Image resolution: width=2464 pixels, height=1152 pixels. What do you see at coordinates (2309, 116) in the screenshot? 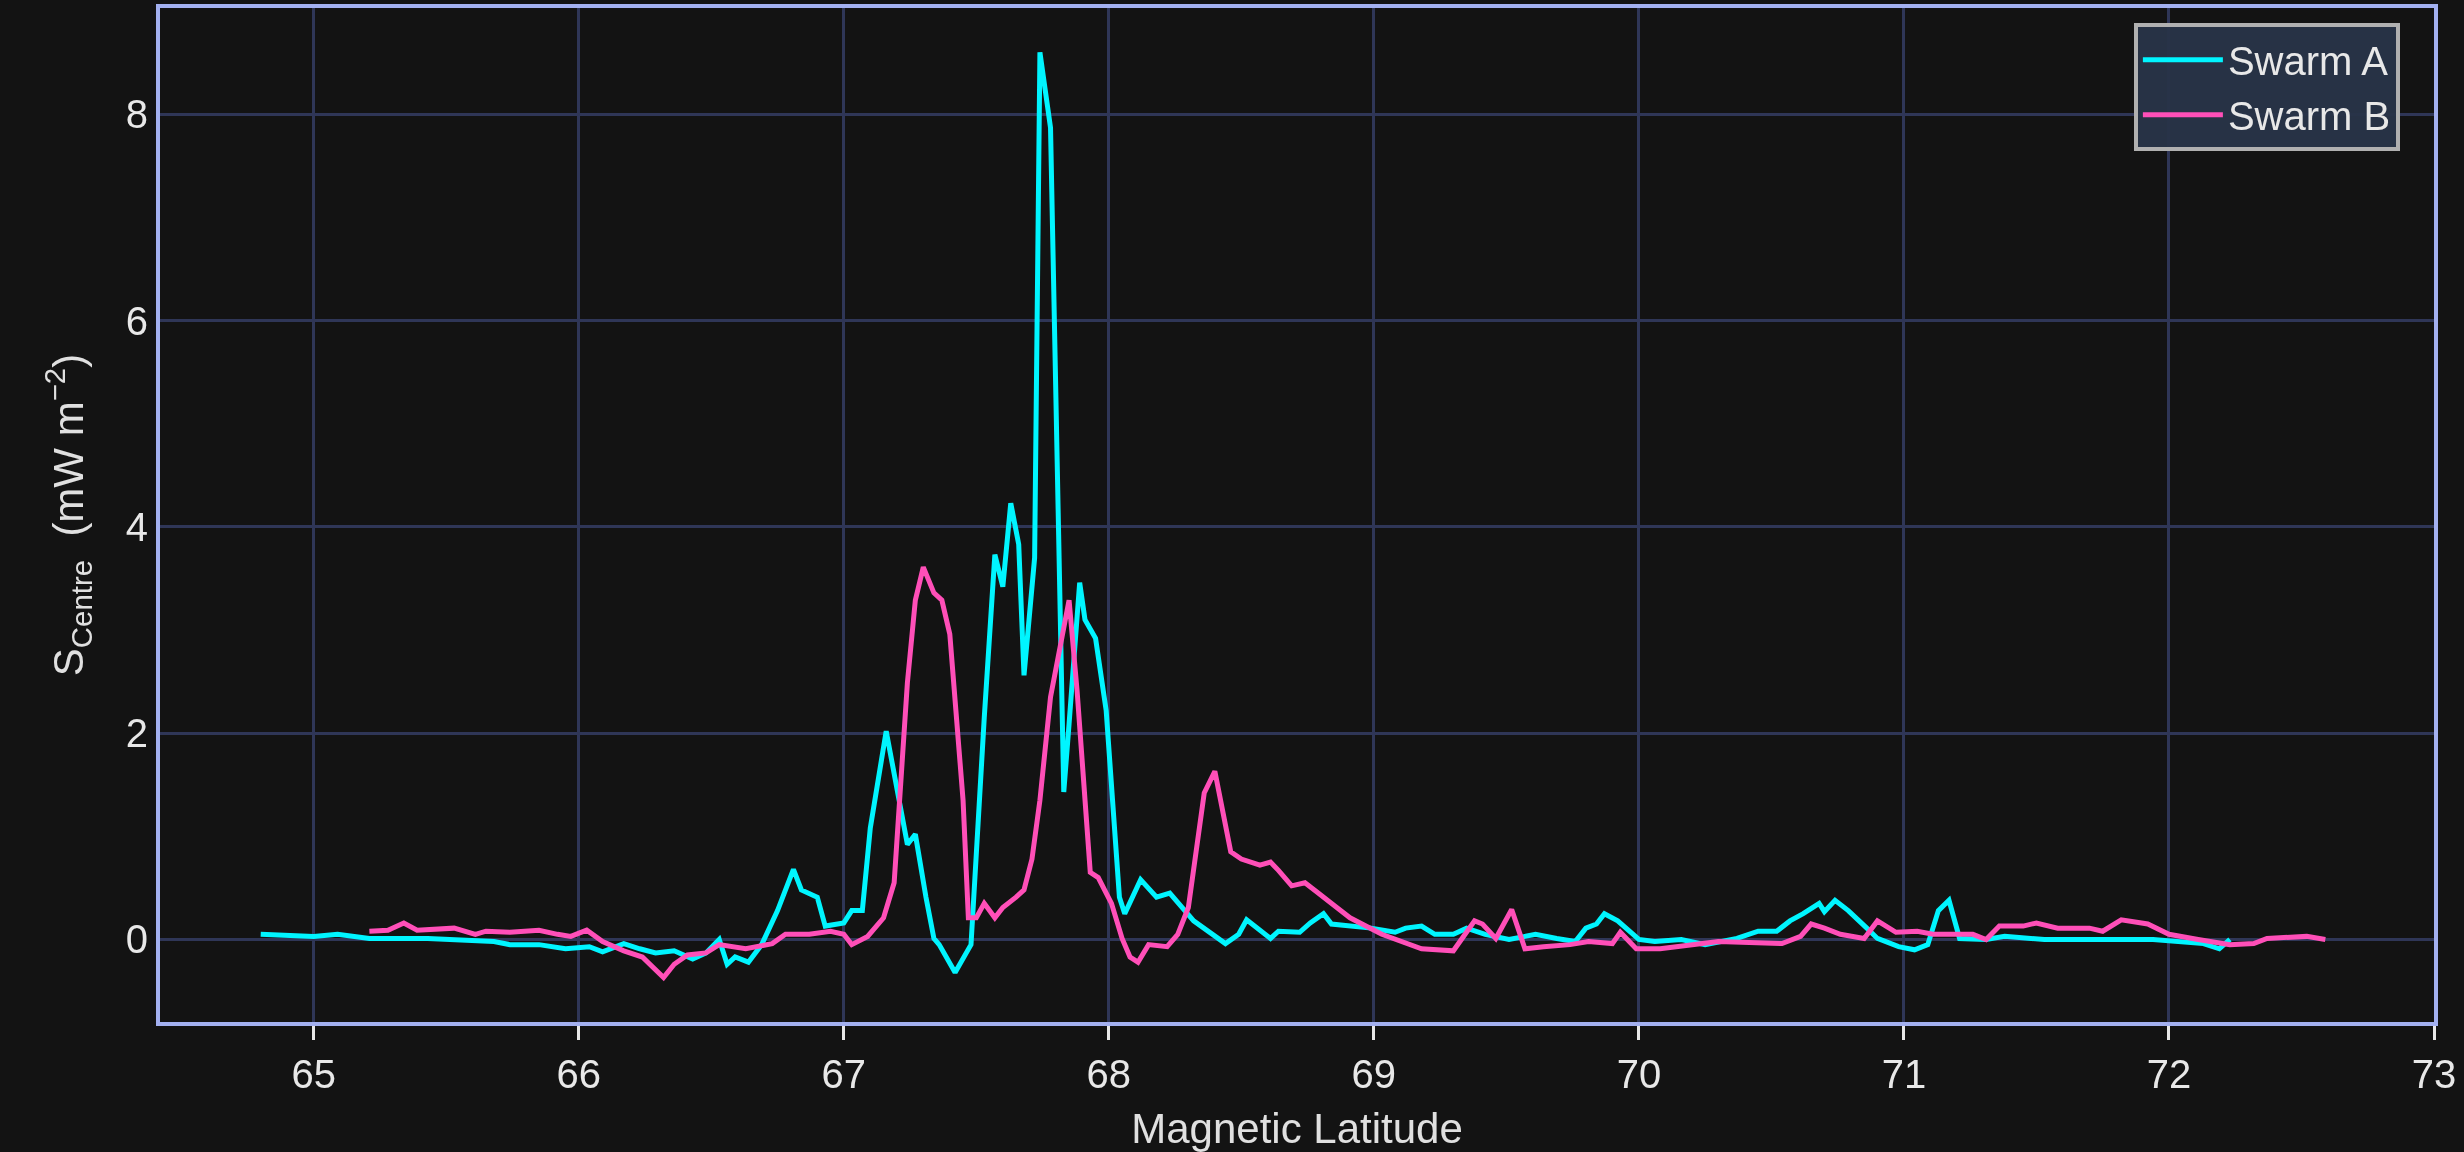
I see `legend-label: Swarm B` at bounding box center [2309, 116].